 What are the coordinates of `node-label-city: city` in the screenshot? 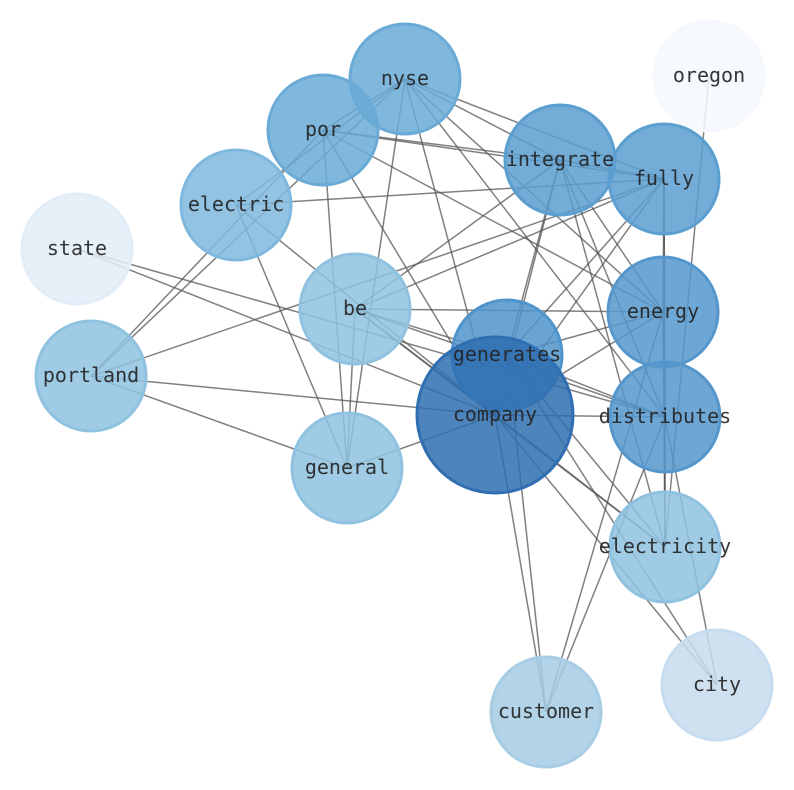 It's located at (717, 684).